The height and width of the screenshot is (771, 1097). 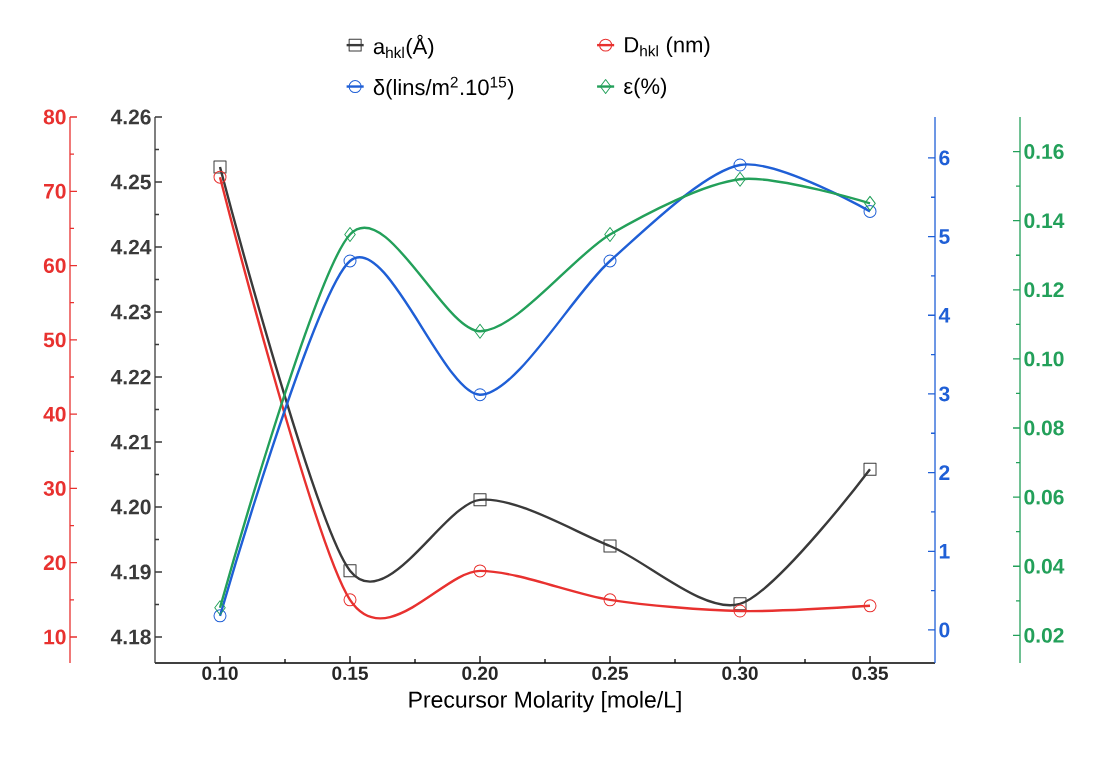 What do you see at coordinates (545, 701) in the screenshot?
I see `x-axis-title: Precursor Molarity [mole/L]` at bounding box center [545, 701].